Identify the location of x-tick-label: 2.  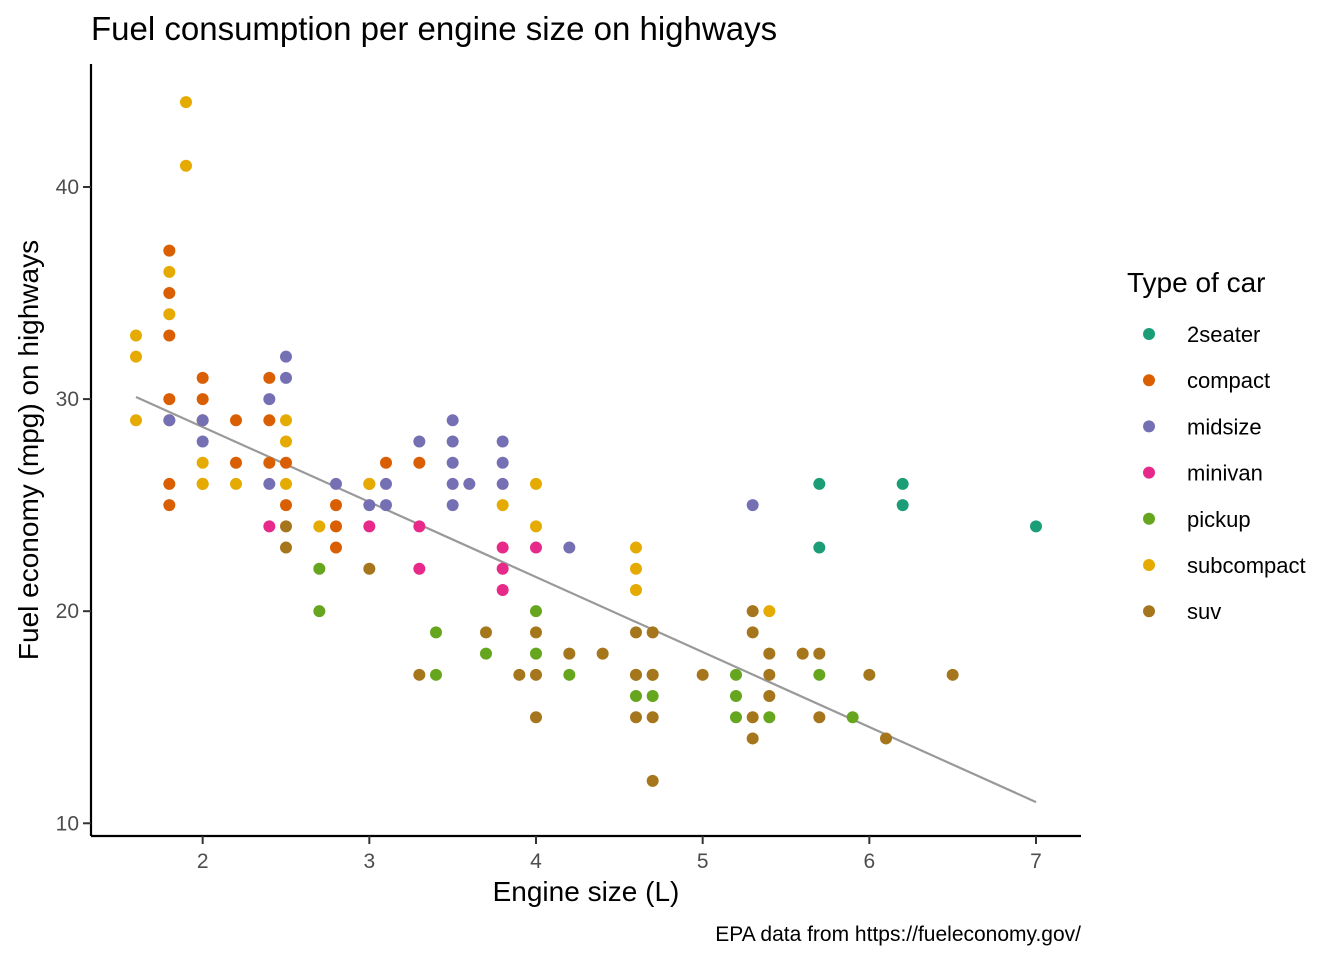
(203, 861).